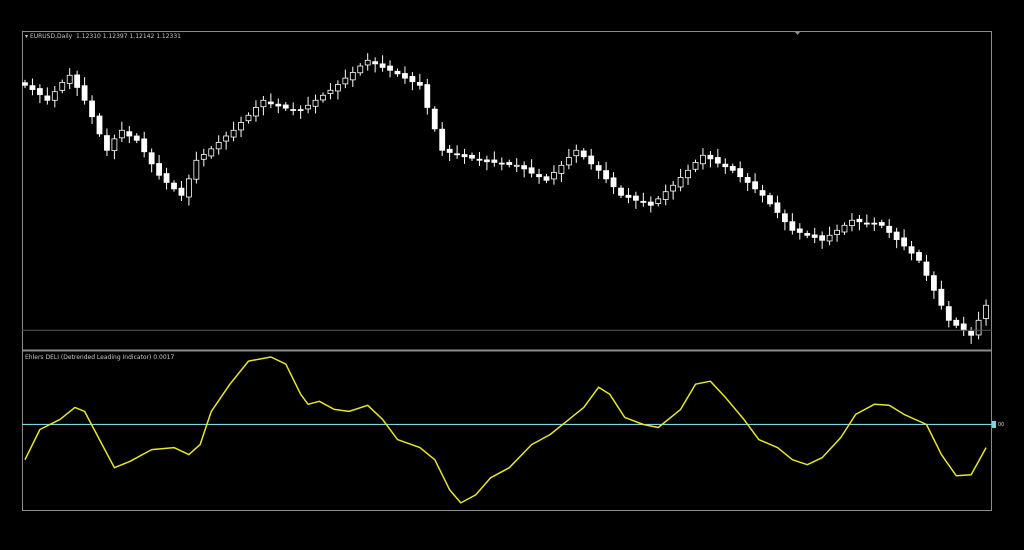 The image size is (1024, 550). Describe the element at coordinates (27, 36) in the screenshot. I see `collapse-triangle-icon: ▾` at that location.